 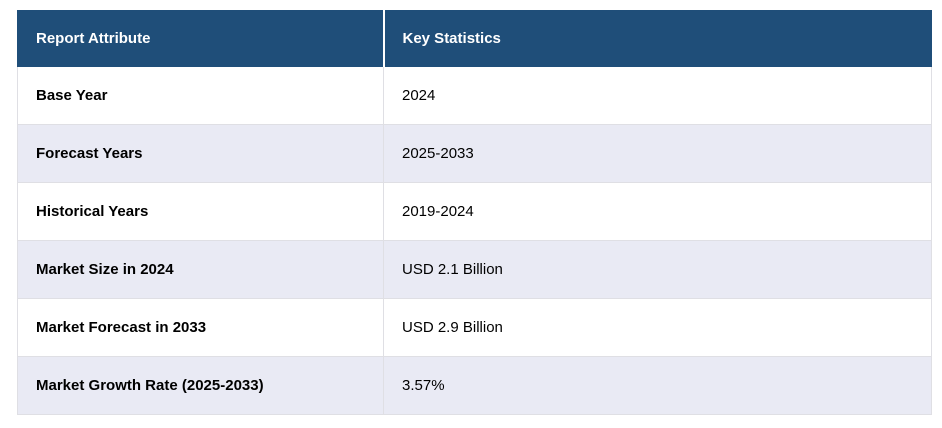 I want to click on report-attribute-header: Report Attribute, so click(x=200, y=38).